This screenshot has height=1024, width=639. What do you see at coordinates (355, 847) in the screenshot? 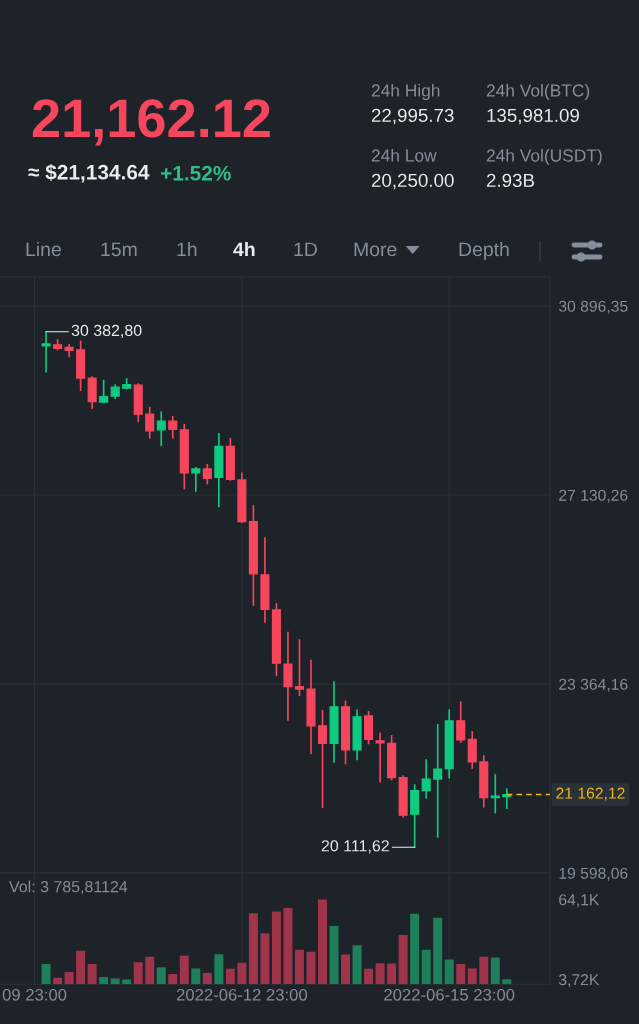
I see `annotation: 20 111,62` at bounding box center [355, 847].